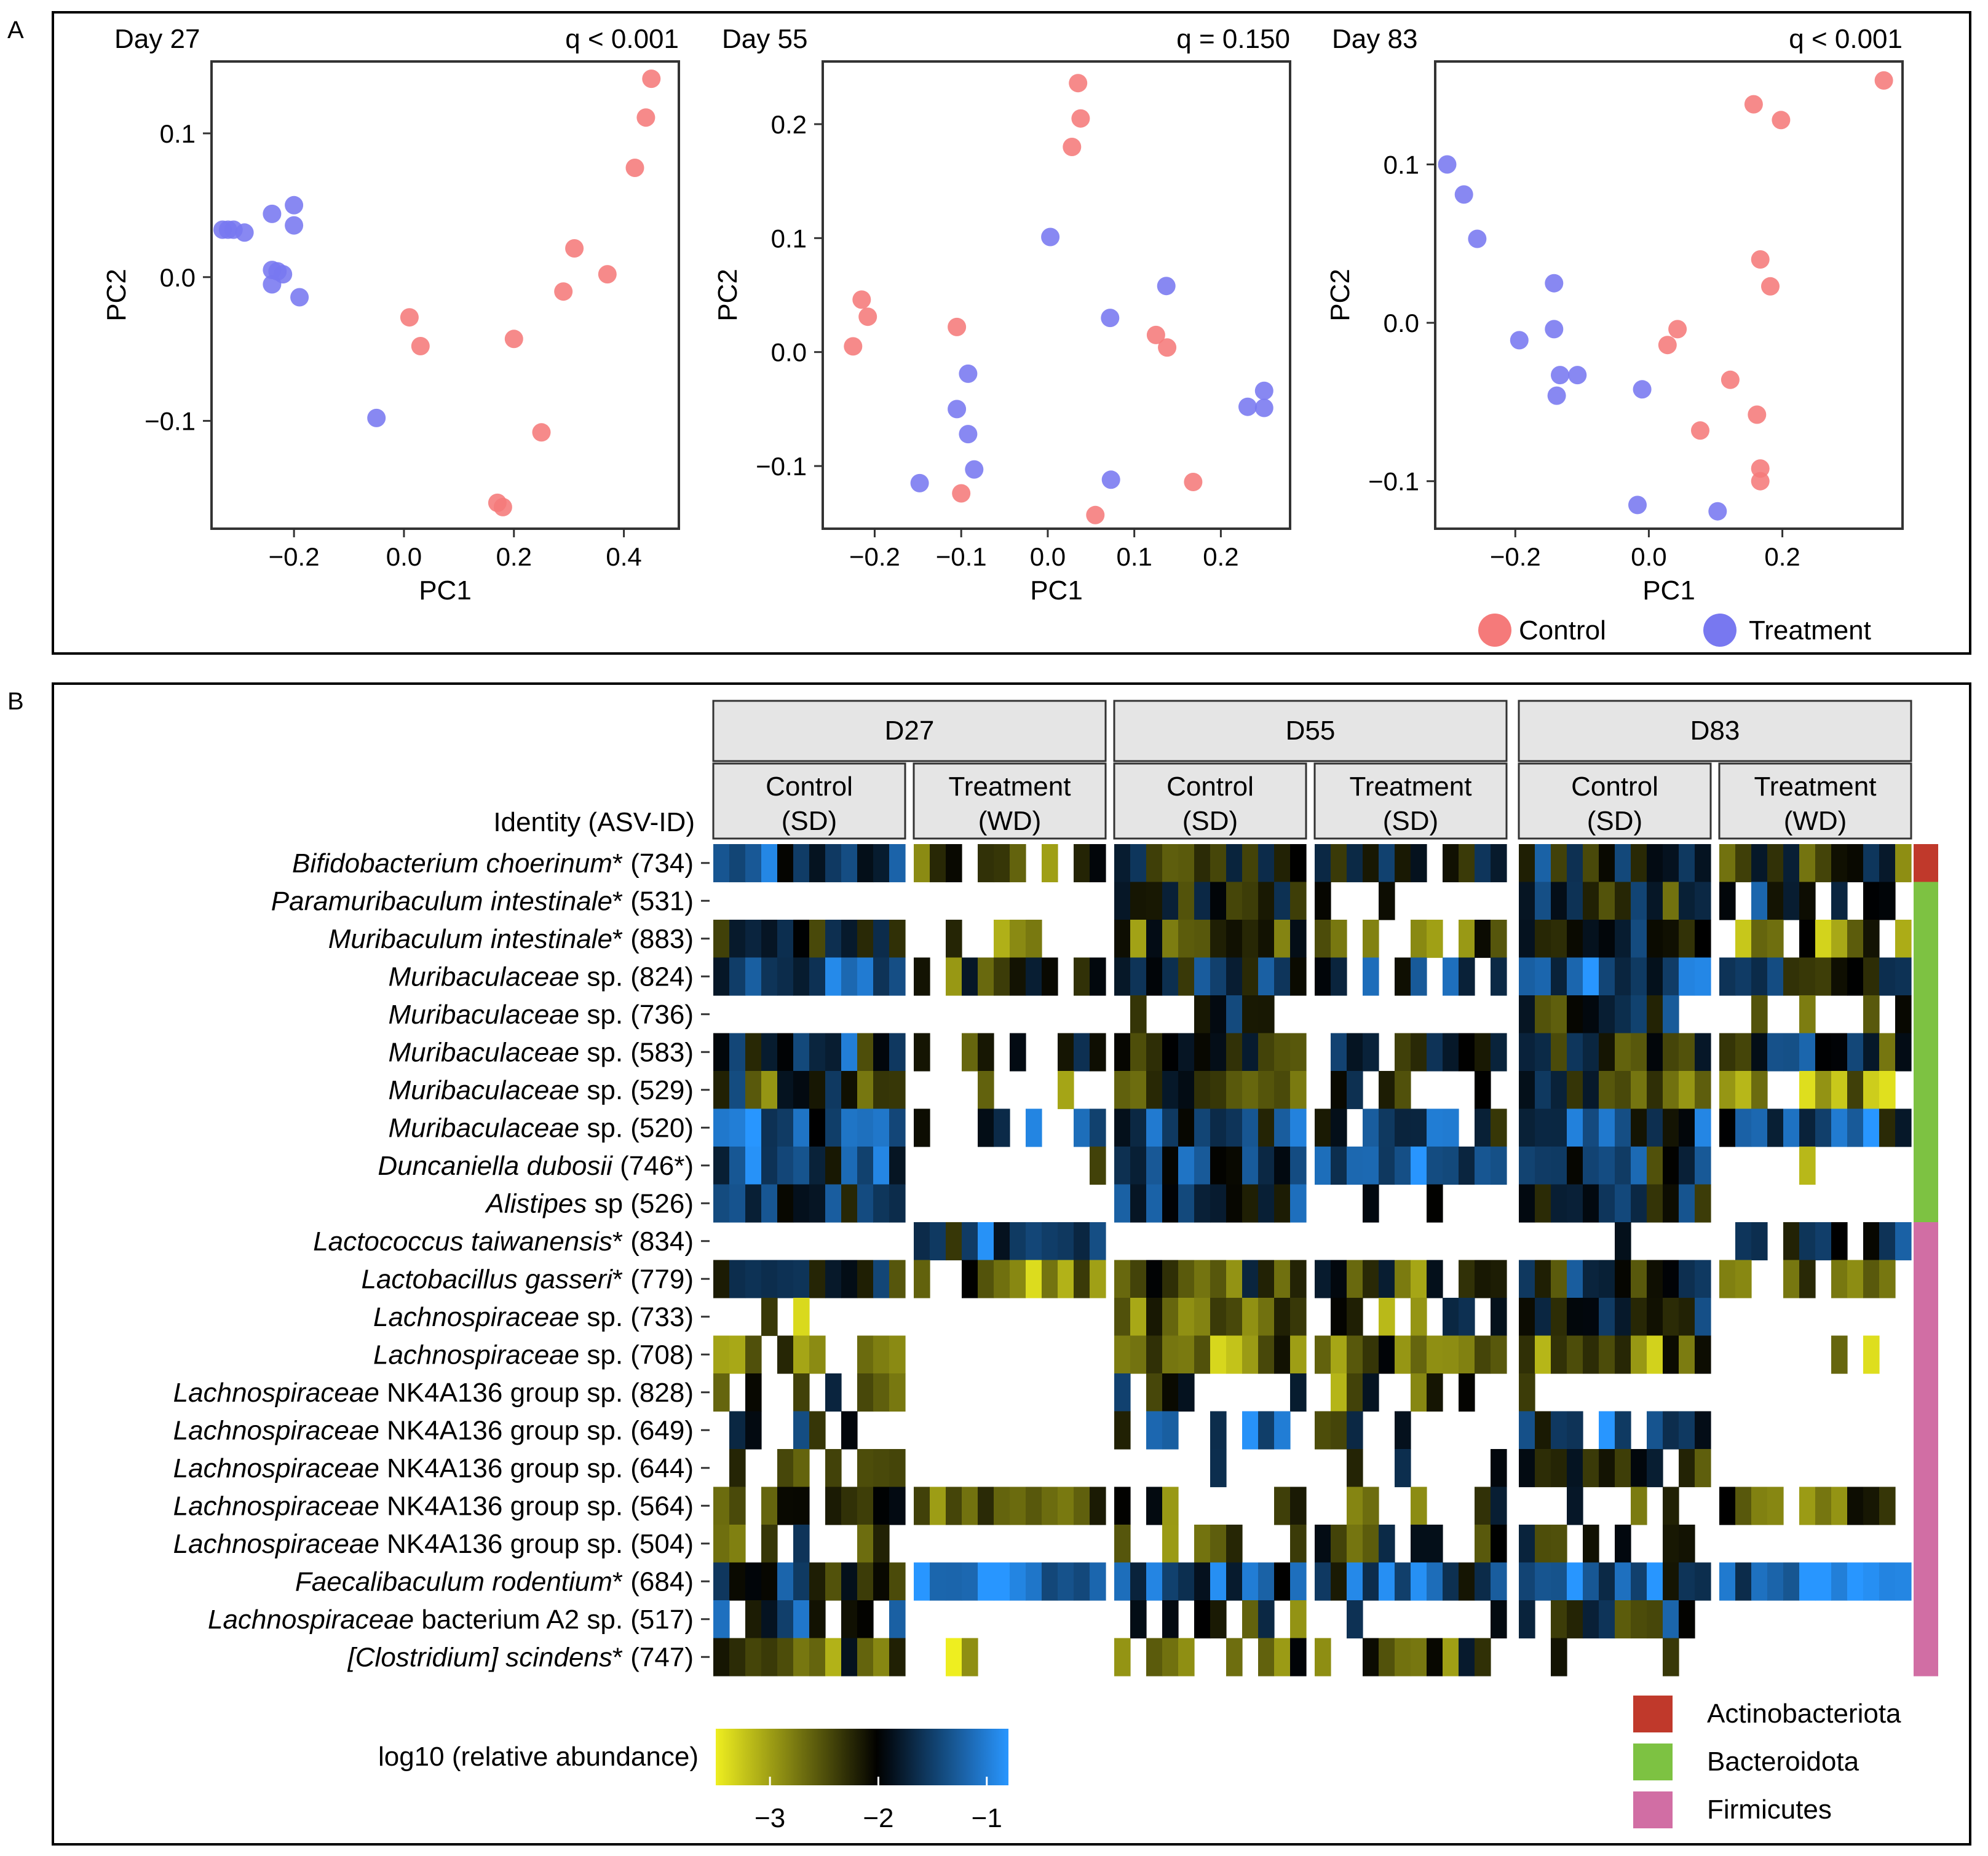 The width and height of the screenshot is (1988, 1856). Describe the element at coordinates (1340, 295) in the screenshot. I see `y-axis-label: PC2` at that location.